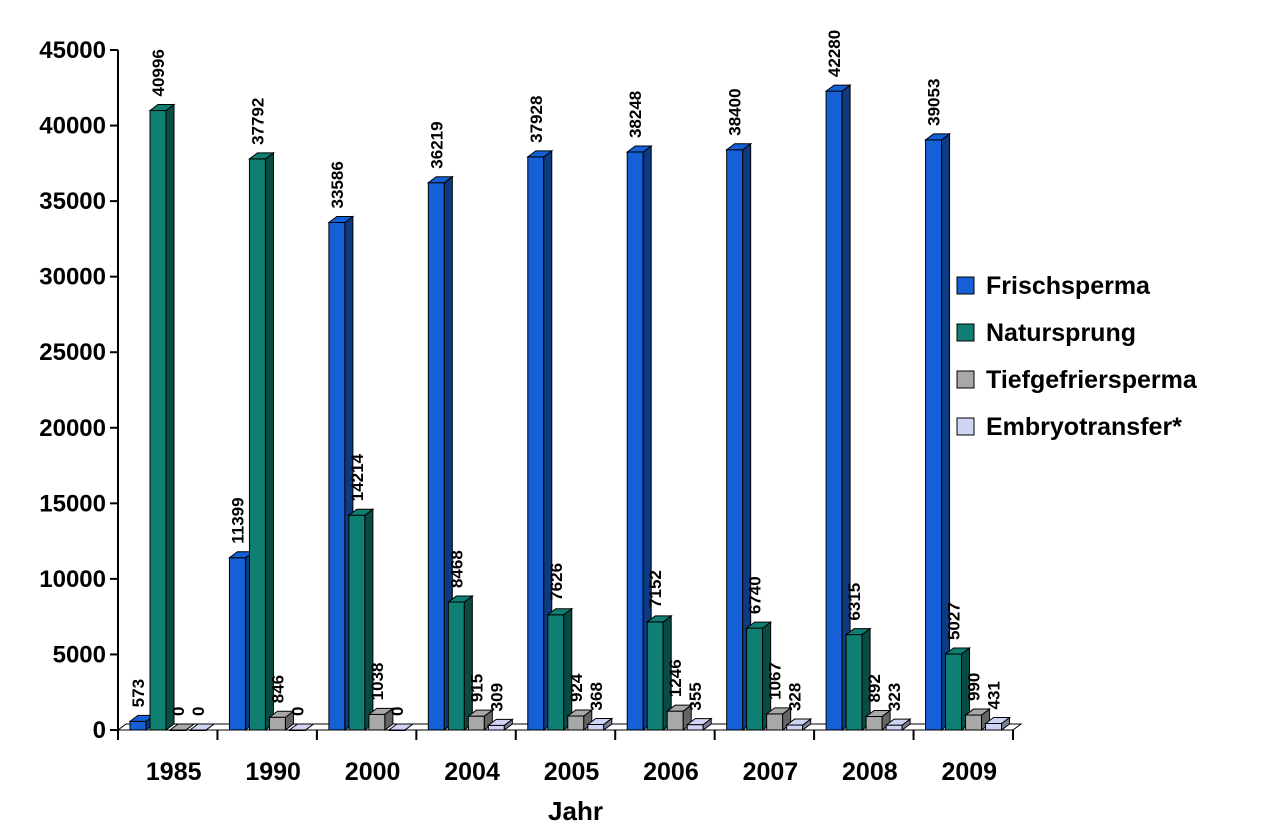 The height and width of the screenshot is (834, 1264). What do you see at coordinates (938, 431) in the screenshot?
I see `bar-frischsperma-2009` at bounding box center [938, 431].